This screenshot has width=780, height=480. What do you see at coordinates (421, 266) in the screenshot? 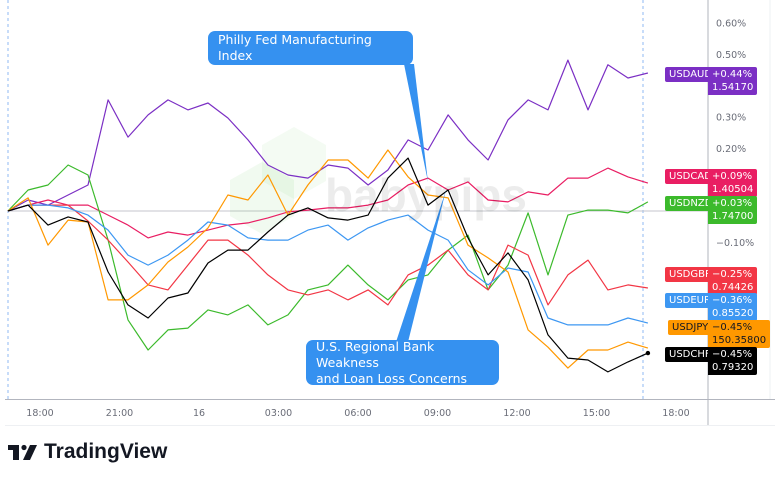
I see `regional-bank-pointer` at bounding box center [421, 266].